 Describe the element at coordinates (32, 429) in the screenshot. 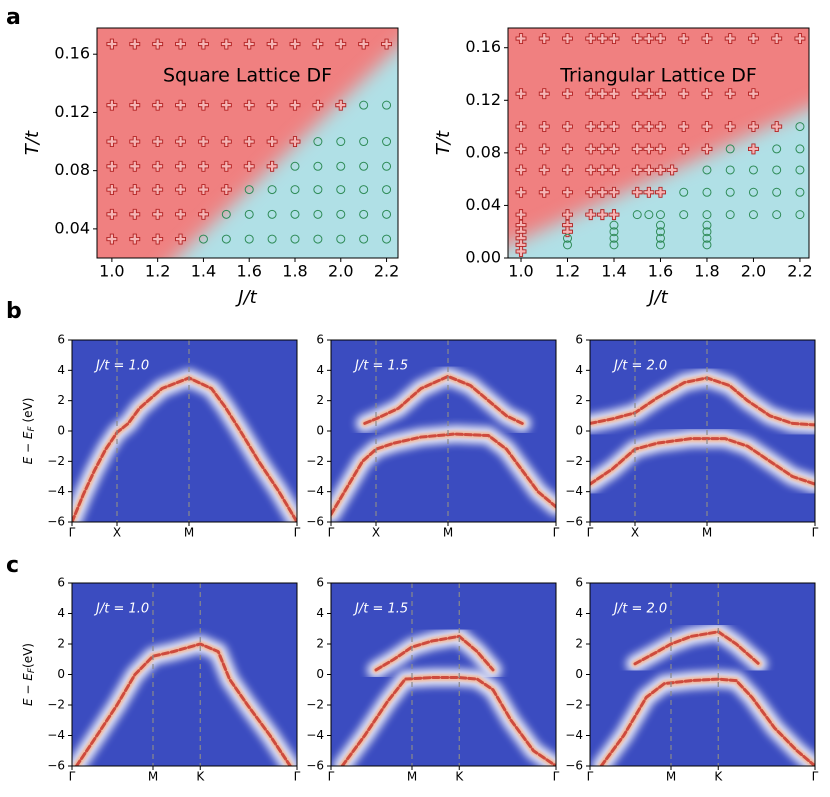

I see `y-axis-label-sub: F` at that location.